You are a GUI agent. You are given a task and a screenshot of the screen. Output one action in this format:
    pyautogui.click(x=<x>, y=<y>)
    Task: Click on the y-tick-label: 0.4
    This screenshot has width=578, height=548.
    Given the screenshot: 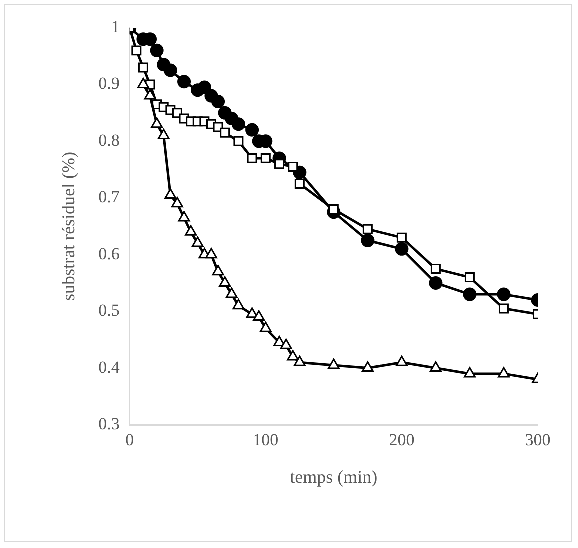 What is the action you would take?
    pyautogui.click(x=109, y=367)
    